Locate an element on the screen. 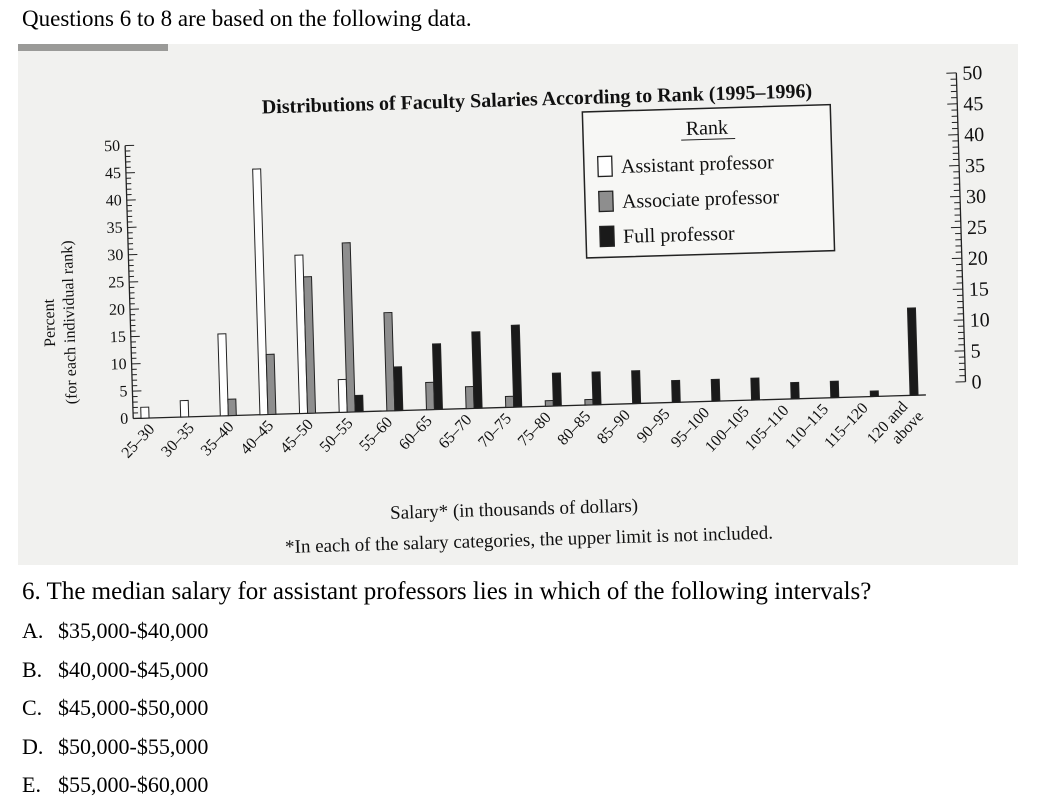 The image size is (1045, 809). left-tick-label: 15 is located at coordinates (118, 337).